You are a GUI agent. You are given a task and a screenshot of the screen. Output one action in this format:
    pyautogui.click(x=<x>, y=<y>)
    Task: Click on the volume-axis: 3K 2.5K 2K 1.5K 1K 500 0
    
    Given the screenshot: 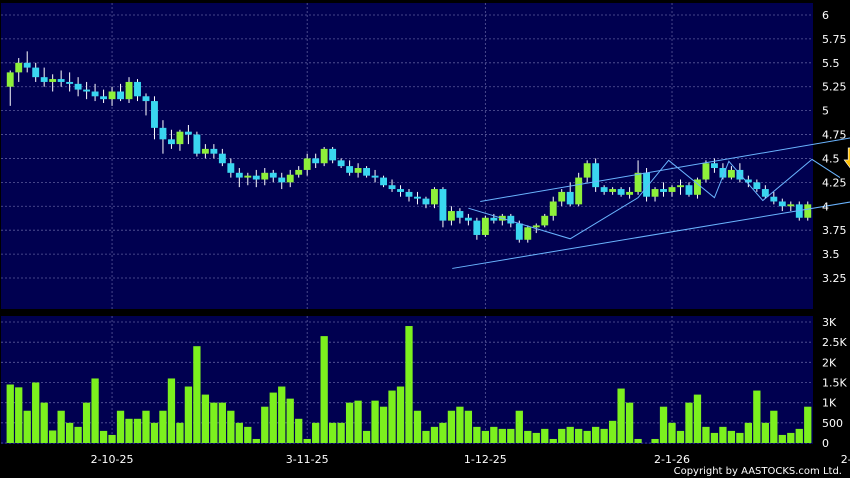 What is the action you would take?
    pyautogui.click(x=834, y=383)
    